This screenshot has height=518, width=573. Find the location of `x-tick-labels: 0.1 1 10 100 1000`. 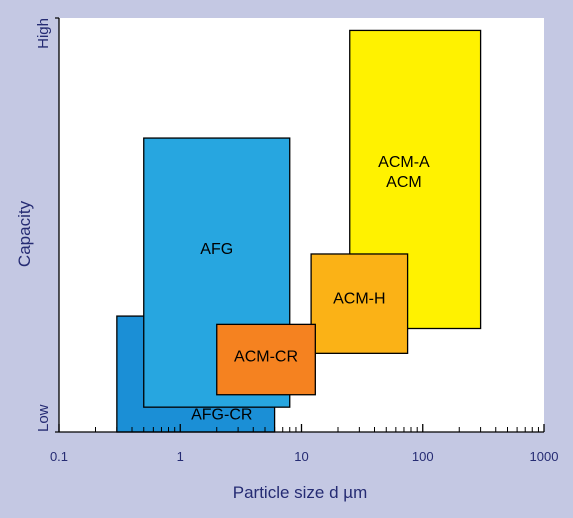

x-tick-labels: 0.1 1 10 100 1000 is located at coordinates (304, 456).